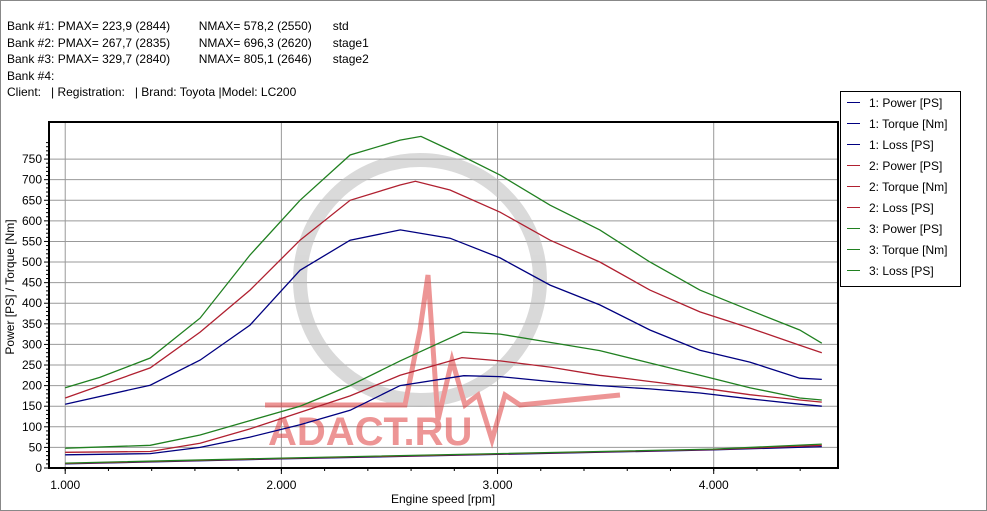 The width and height of the screenshot is (987, 511). I want to click on watermark-emblem, so click(420, 280).